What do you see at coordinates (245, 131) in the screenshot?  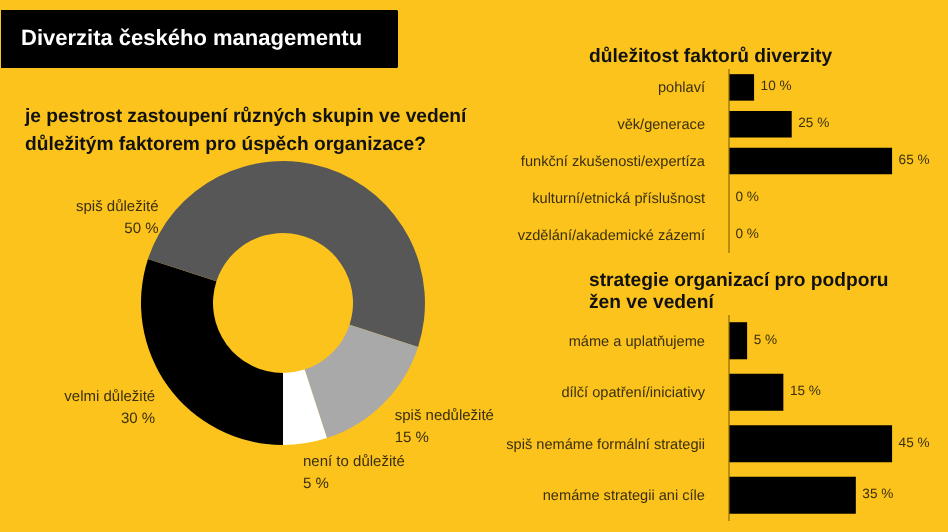 I see `chart-subtitle: je pestrost zastoupení různých skupin ve vedení důležitým faktorem pro úspěch organizace?` at bounding box center [245, 131].